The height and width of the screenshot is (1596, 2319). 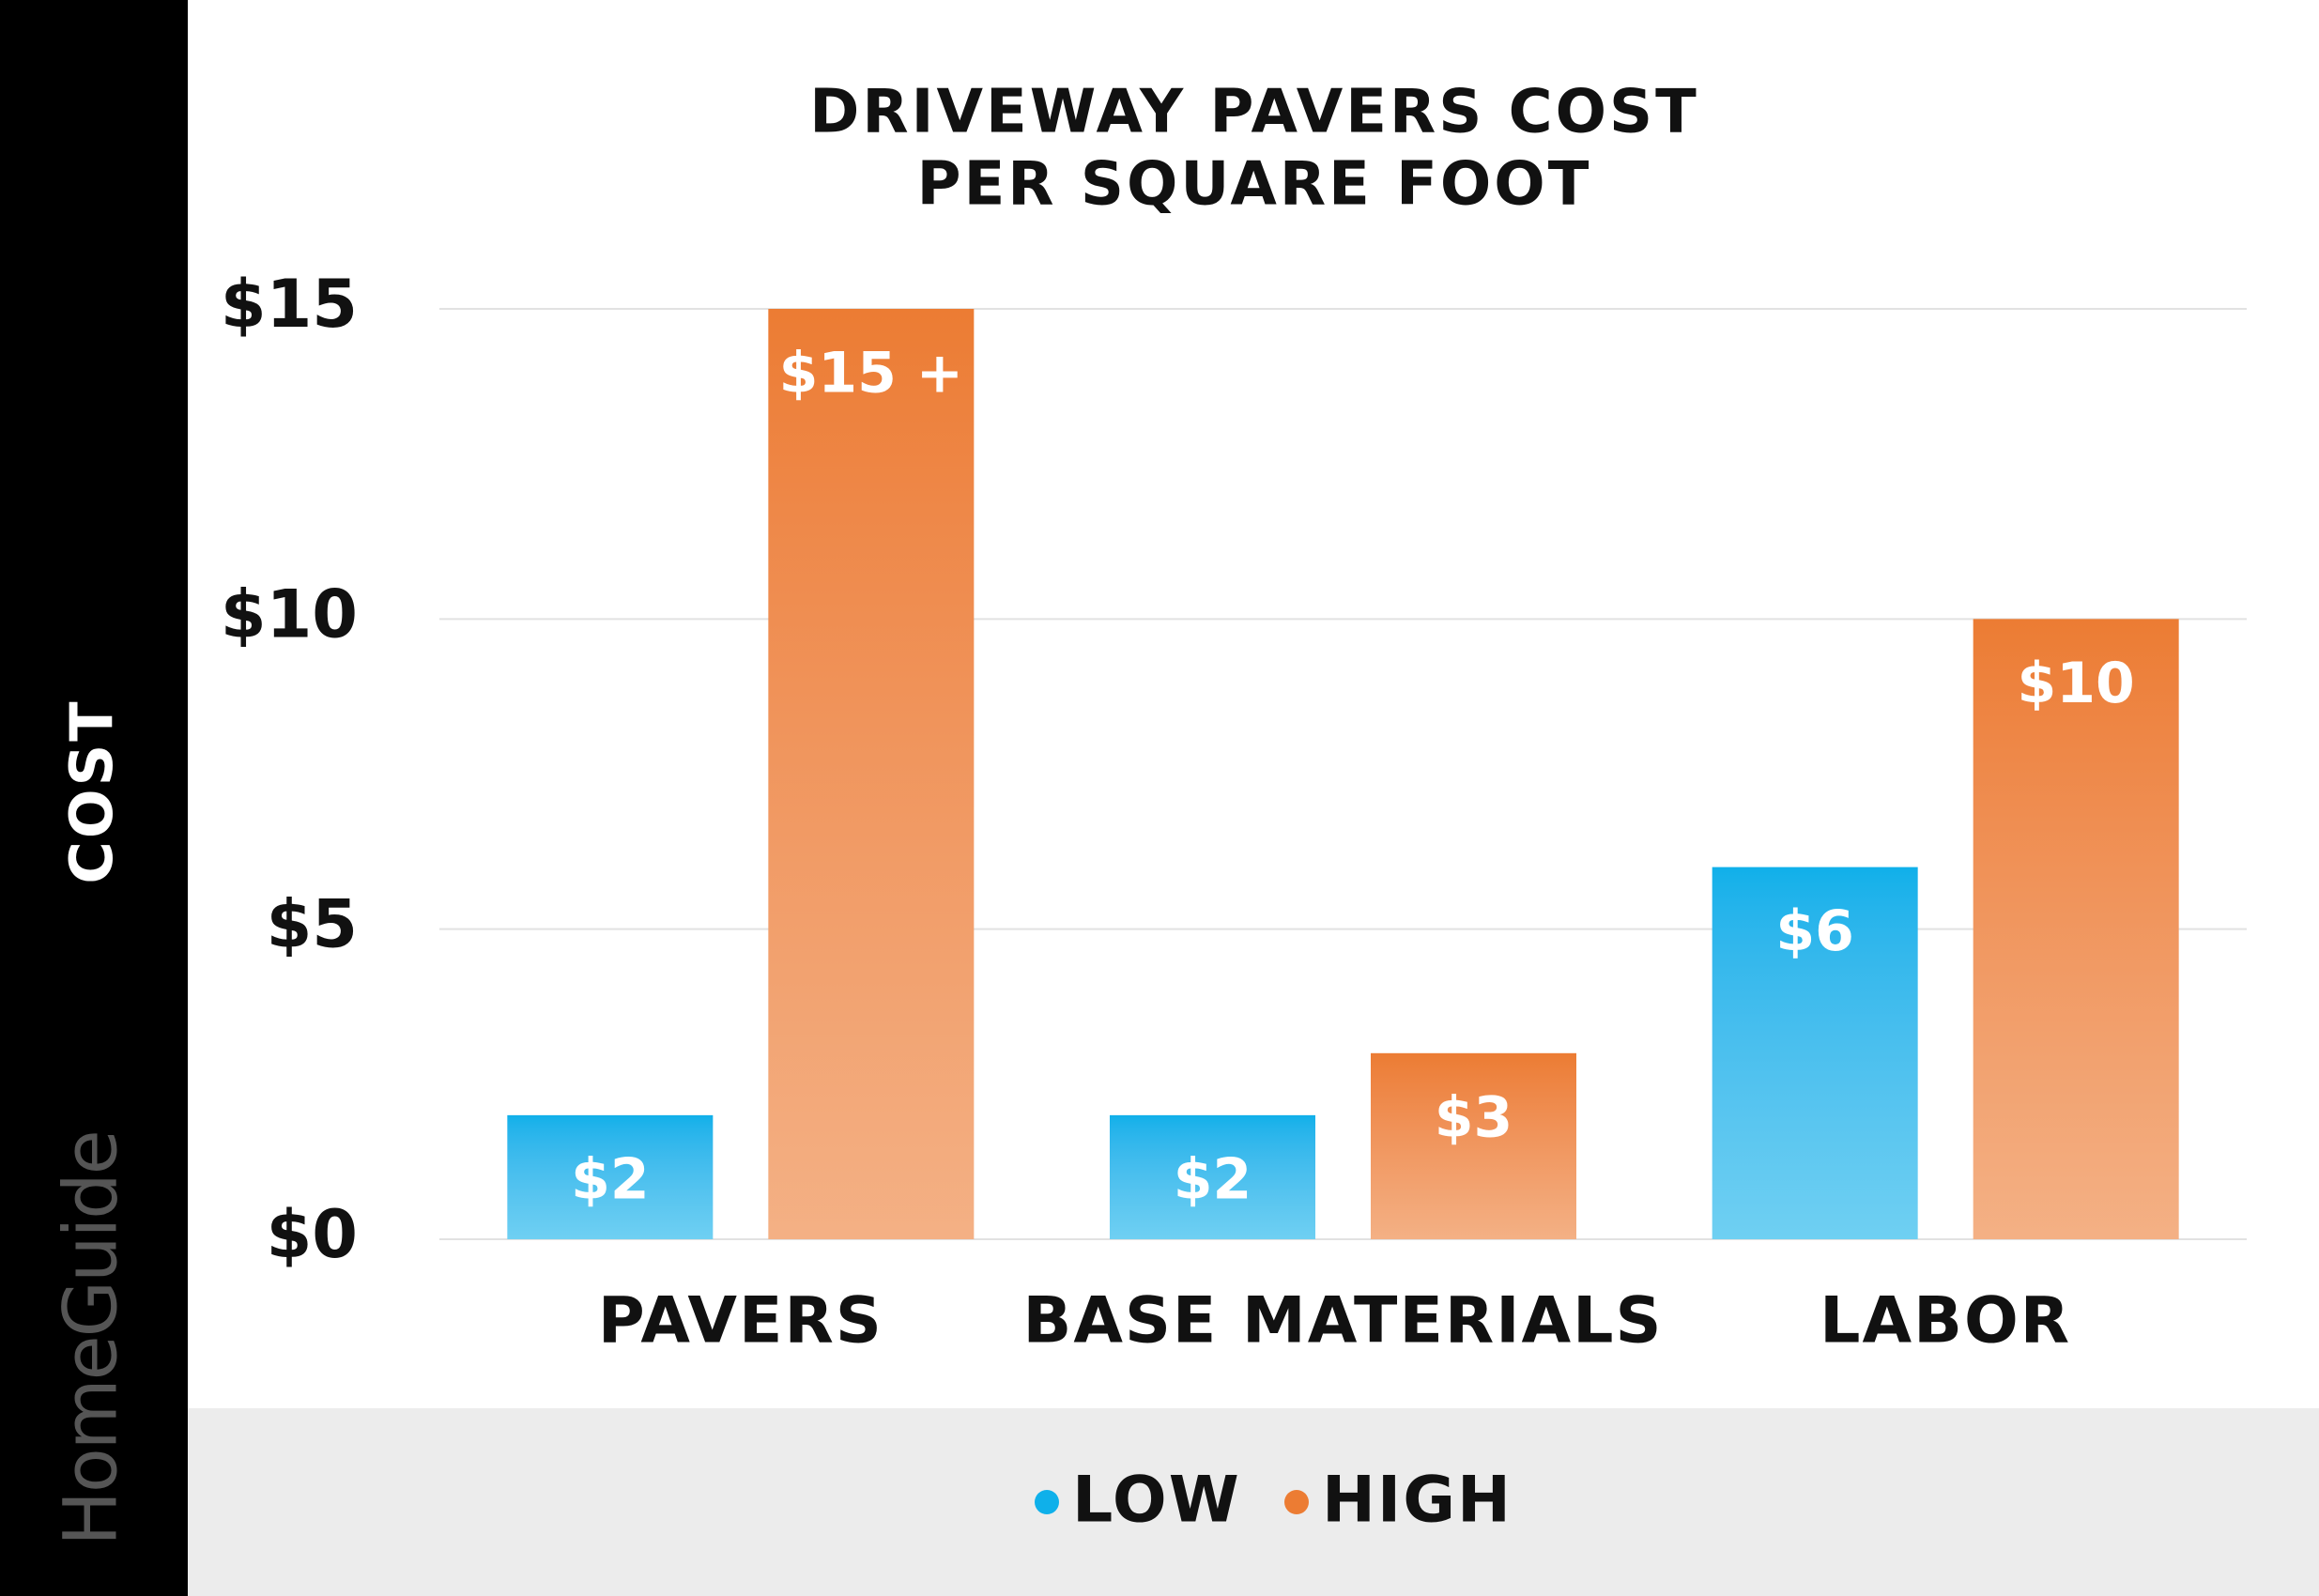 What do you see at coordinates (1253, 1502) in the screenshot?
I see `legend-band` at bounding box center [1253, 1502].